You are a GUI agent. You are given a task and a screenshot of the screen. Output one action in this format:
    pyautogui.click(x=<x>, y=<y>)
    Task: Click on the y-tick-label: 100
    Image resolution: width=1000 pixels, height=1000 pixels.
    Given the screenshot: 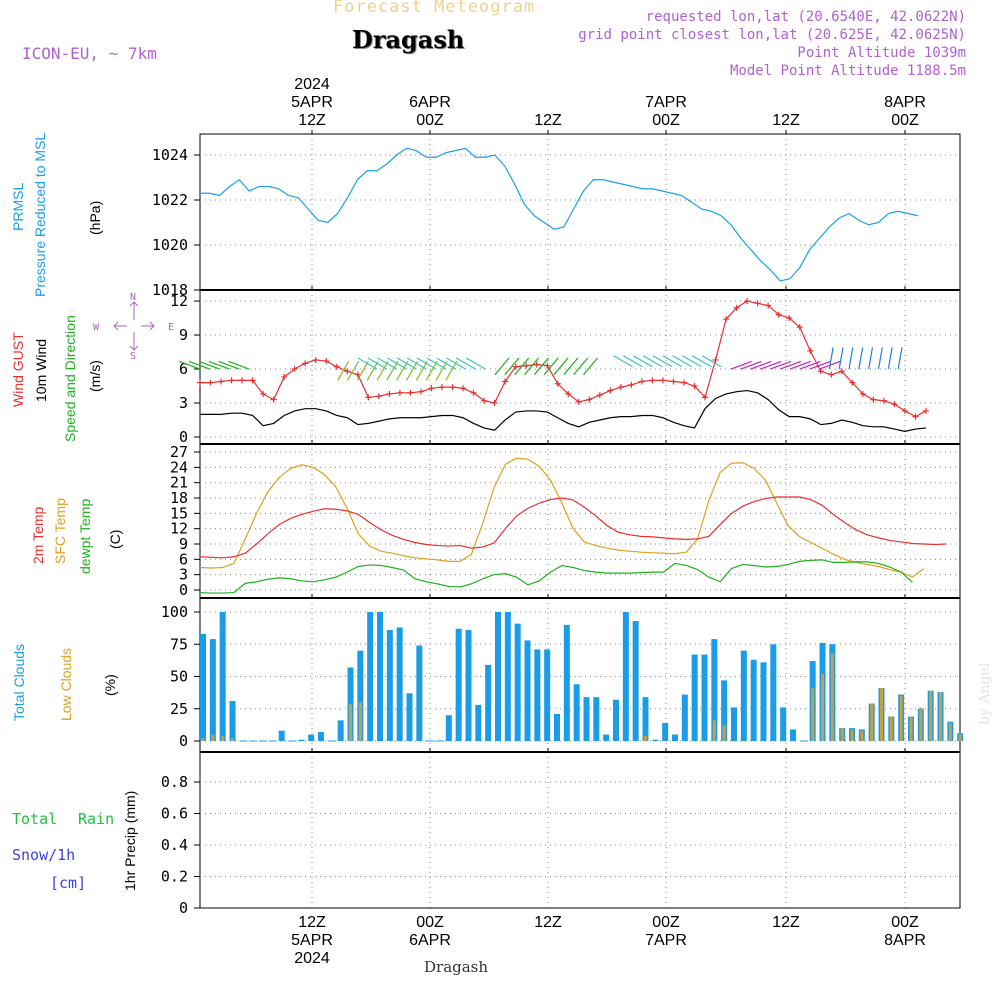 What is the action you would take?
    pyautogui.click(x=174, y=612)
    